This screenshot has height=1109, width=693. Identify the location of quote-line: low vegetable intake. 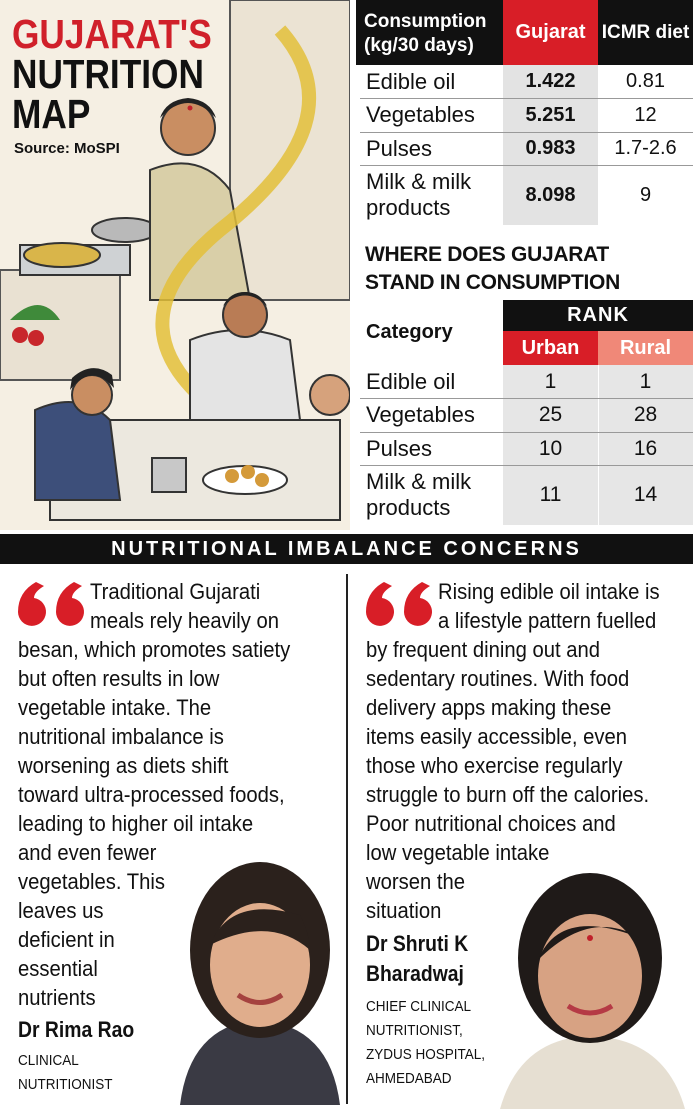
(458, 852).